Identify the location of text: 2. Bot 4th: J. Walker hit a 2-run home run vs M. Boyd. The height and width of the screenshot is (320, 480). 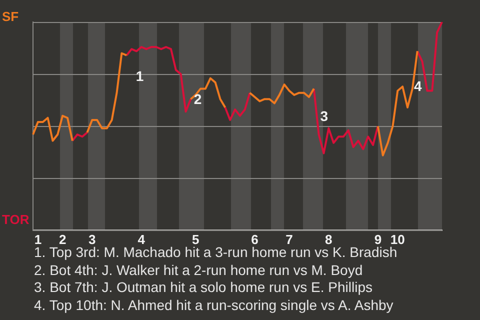
(199, 270).